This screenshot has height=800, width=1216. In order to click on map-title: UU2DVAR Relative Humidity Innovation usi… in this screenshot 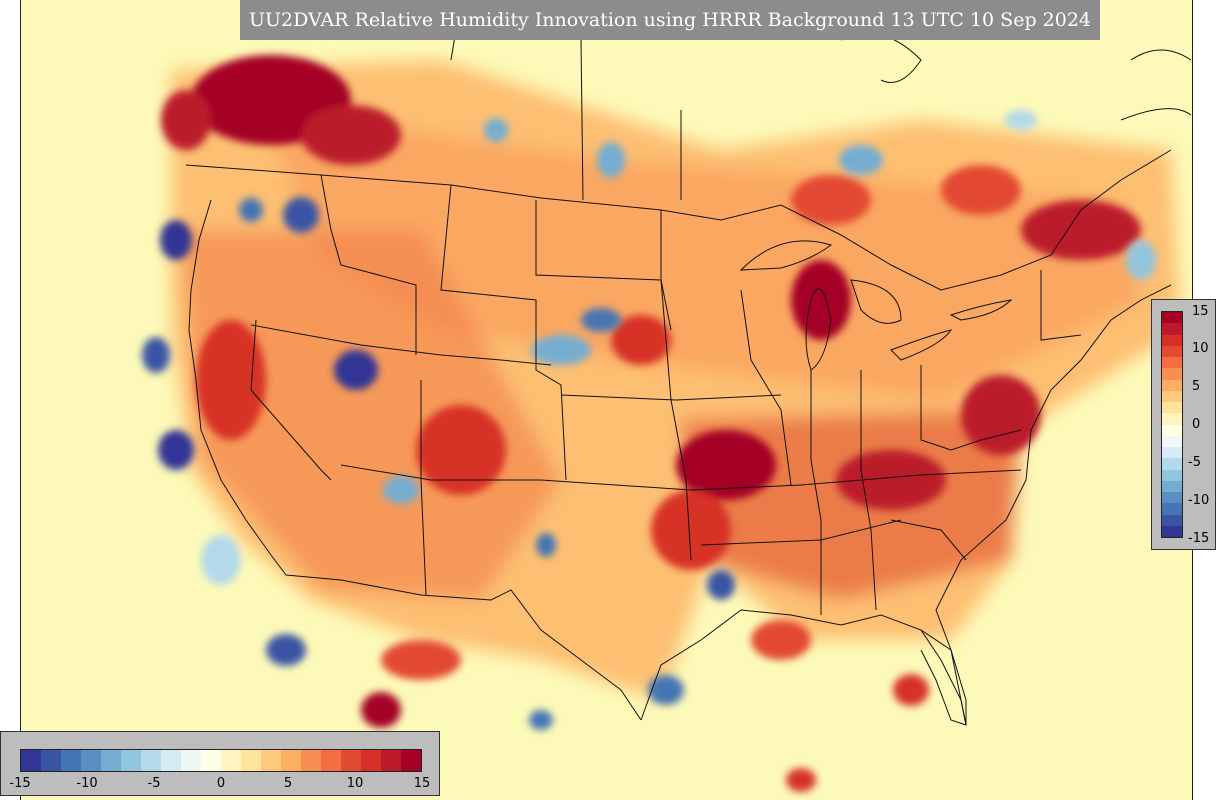, I will do `click(670, 20)`.